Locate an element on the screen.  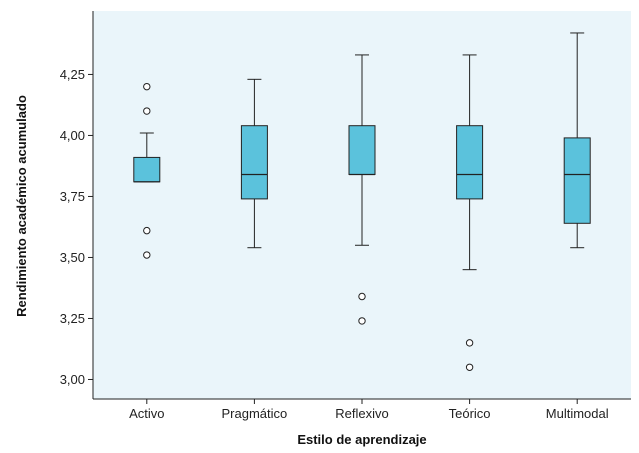
x-tick-label: Teórico is located at coordinates (470, 413).